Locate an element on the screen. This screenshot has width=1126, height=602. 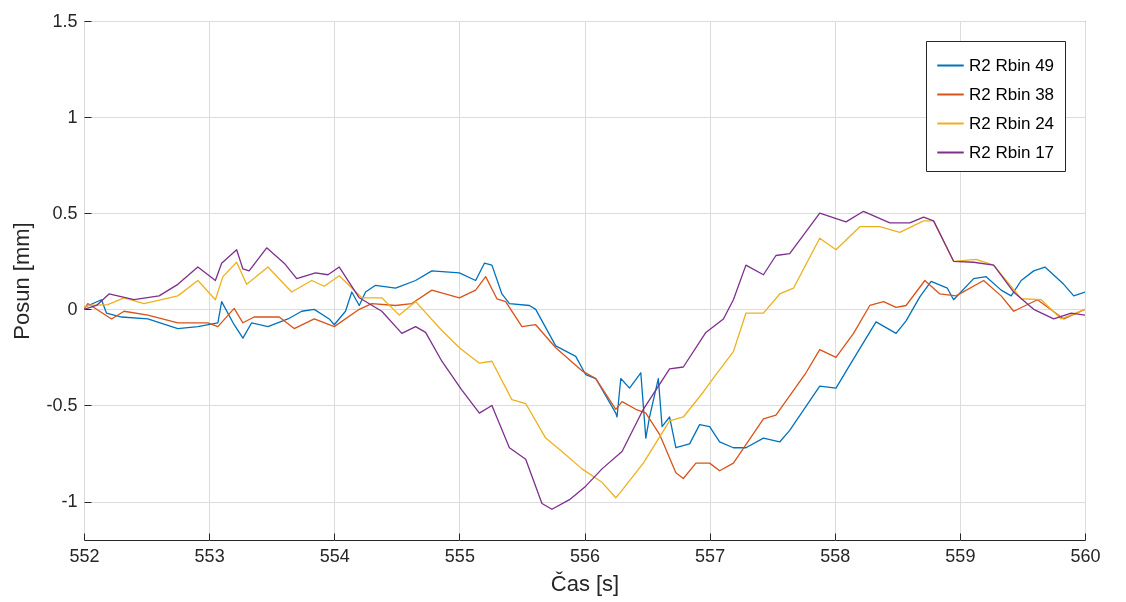
x-tick-label: 560 is located at coordinates (1085, 555).